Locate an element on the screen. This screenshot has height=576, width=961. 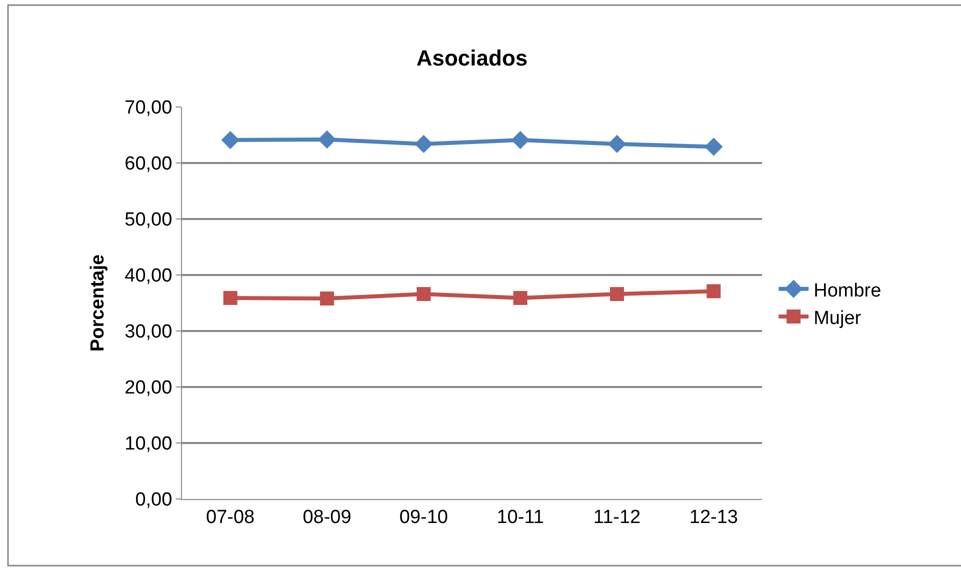
y-tick-label: 30,00 is located at coordinates (148, 332).